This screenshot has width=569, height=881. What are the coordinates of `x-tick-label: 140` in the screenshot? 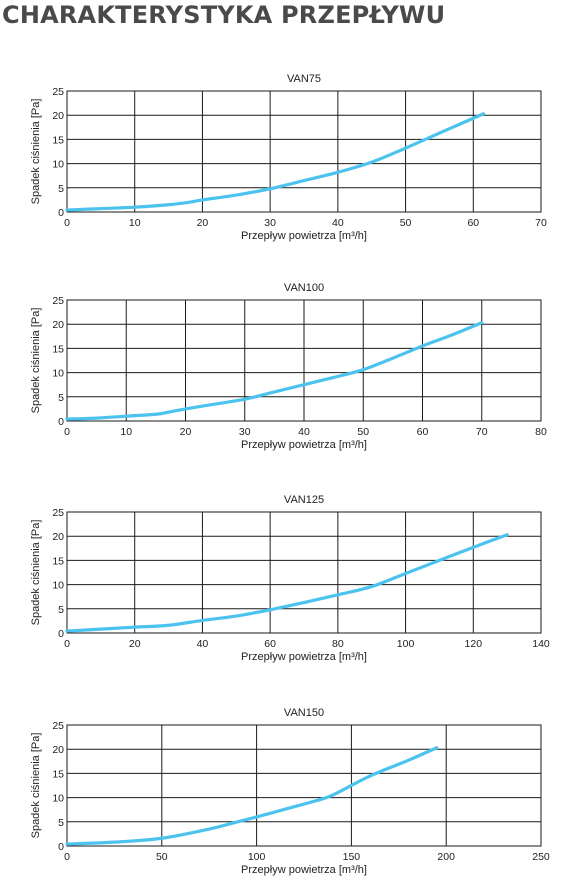 It's located at (541, 644).